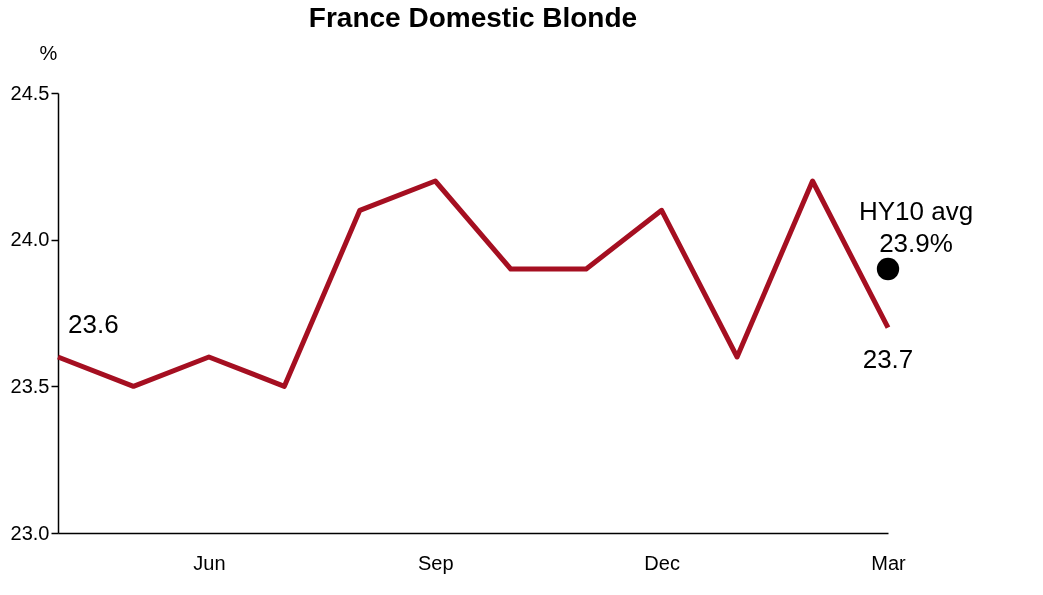 The height and width of the screenshot is (595, 1043). What do you see at coordinates (48, 52) in the screenshot?
I see `y-axis-title: %` at bounding box center [48, 52].